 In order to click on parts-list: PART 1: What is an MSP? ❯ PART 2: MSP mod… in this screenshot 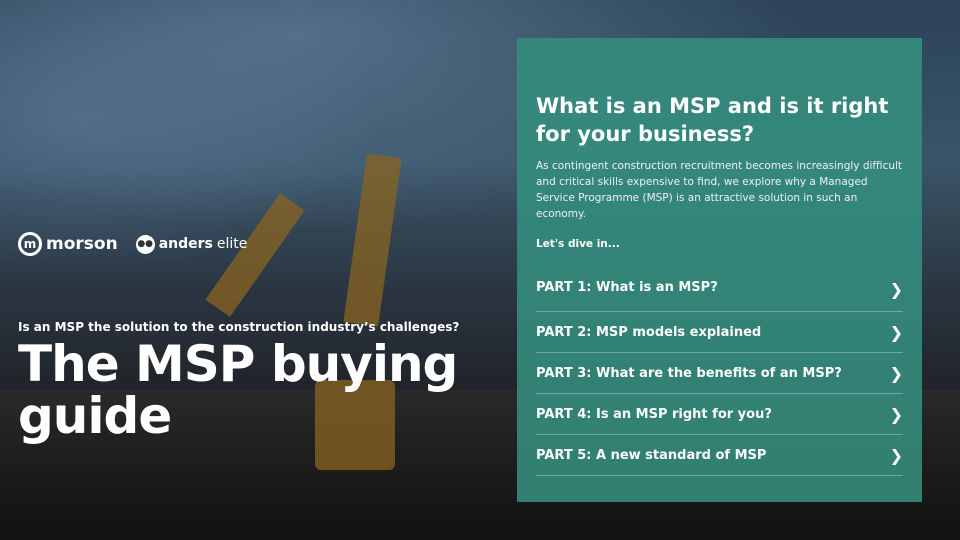, I will do `click(719, 378)`.